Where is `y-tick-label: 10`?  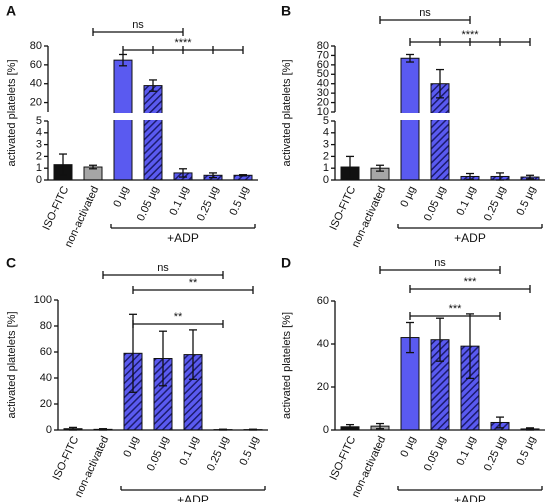 y-tick-label: 10 is located at coordinates (323, 112).